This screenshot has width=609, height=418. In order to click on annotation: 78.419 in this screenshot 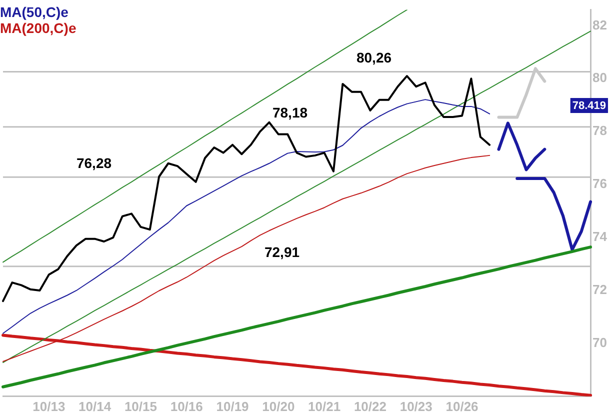, I will do `click(589, 106)`.